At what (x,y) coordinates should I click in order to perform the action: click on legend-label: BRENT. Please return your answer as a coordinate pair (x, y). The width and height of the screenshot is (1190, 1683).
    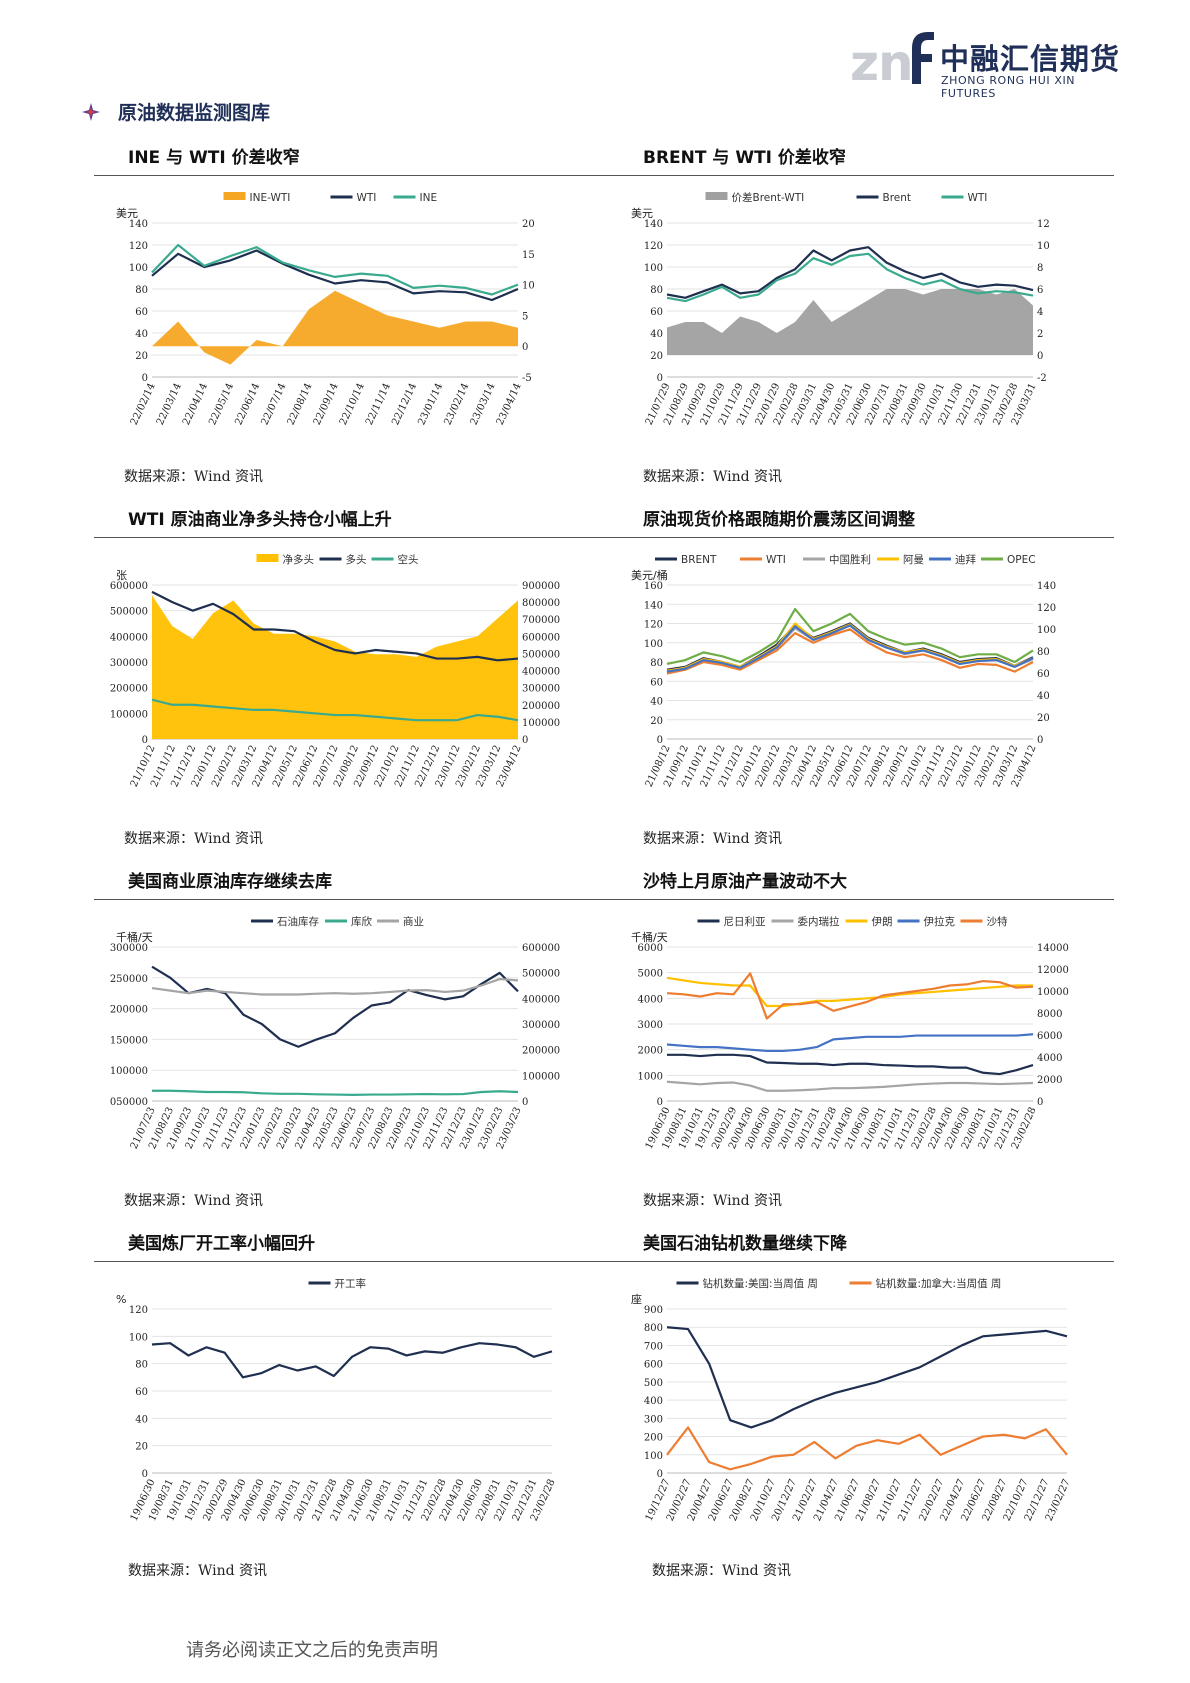
    Looking at the image, I should click on (699, 560).